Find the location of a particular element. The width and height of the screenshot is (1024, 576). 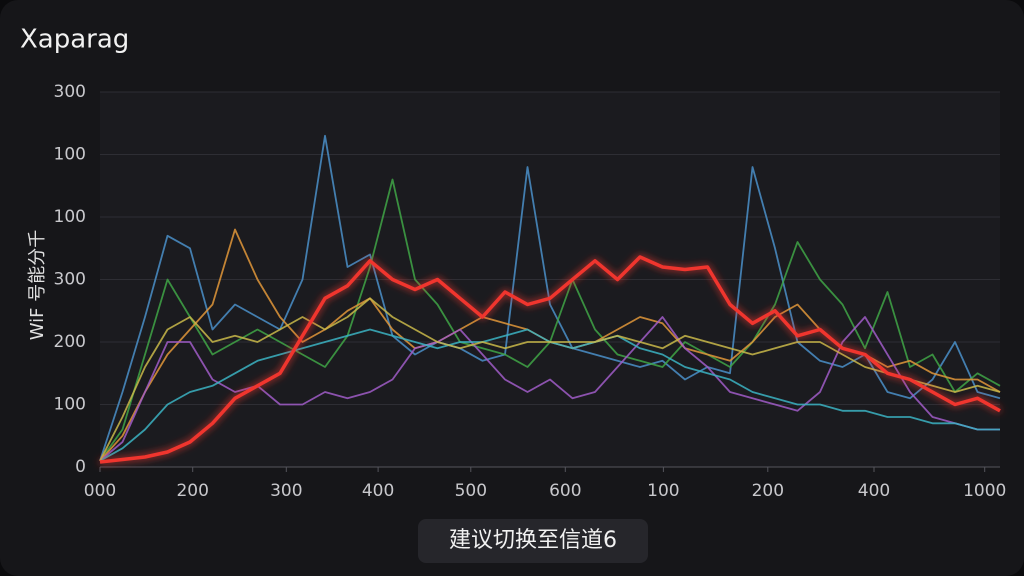

x-tick-label: 000 is located at coordinates (100, 491).